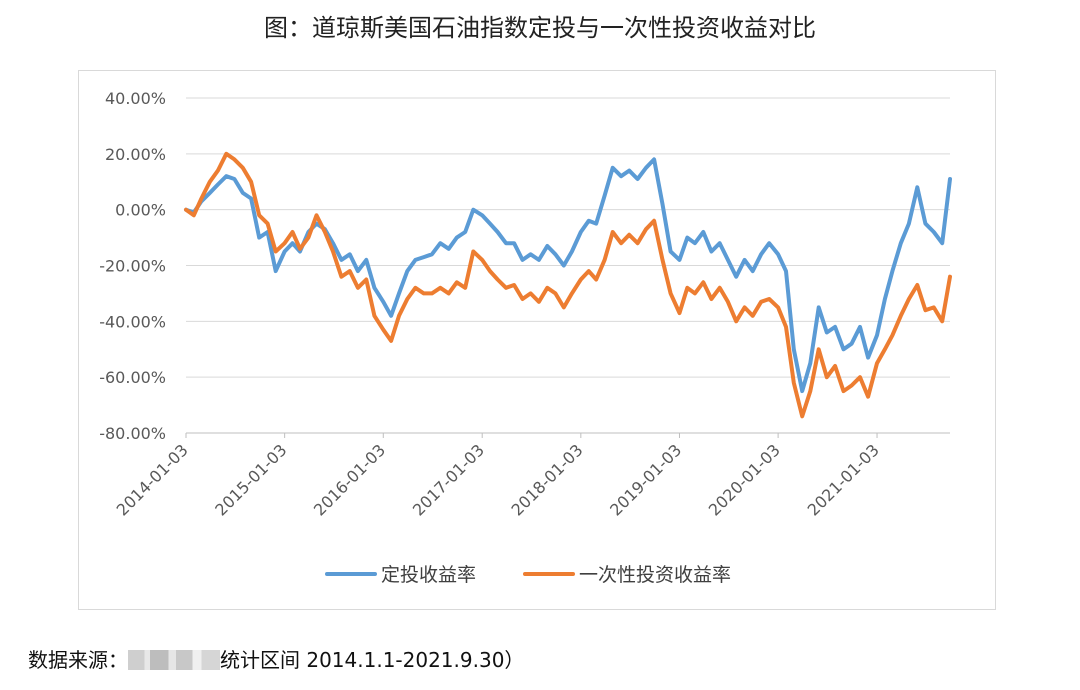 The width and height of the screenshot is (1080, 690). What do you see at coordinates (645, 479) in the screenshot?
I see `x-tick-label: 2019-01-03` at bounding box center [645, 479].